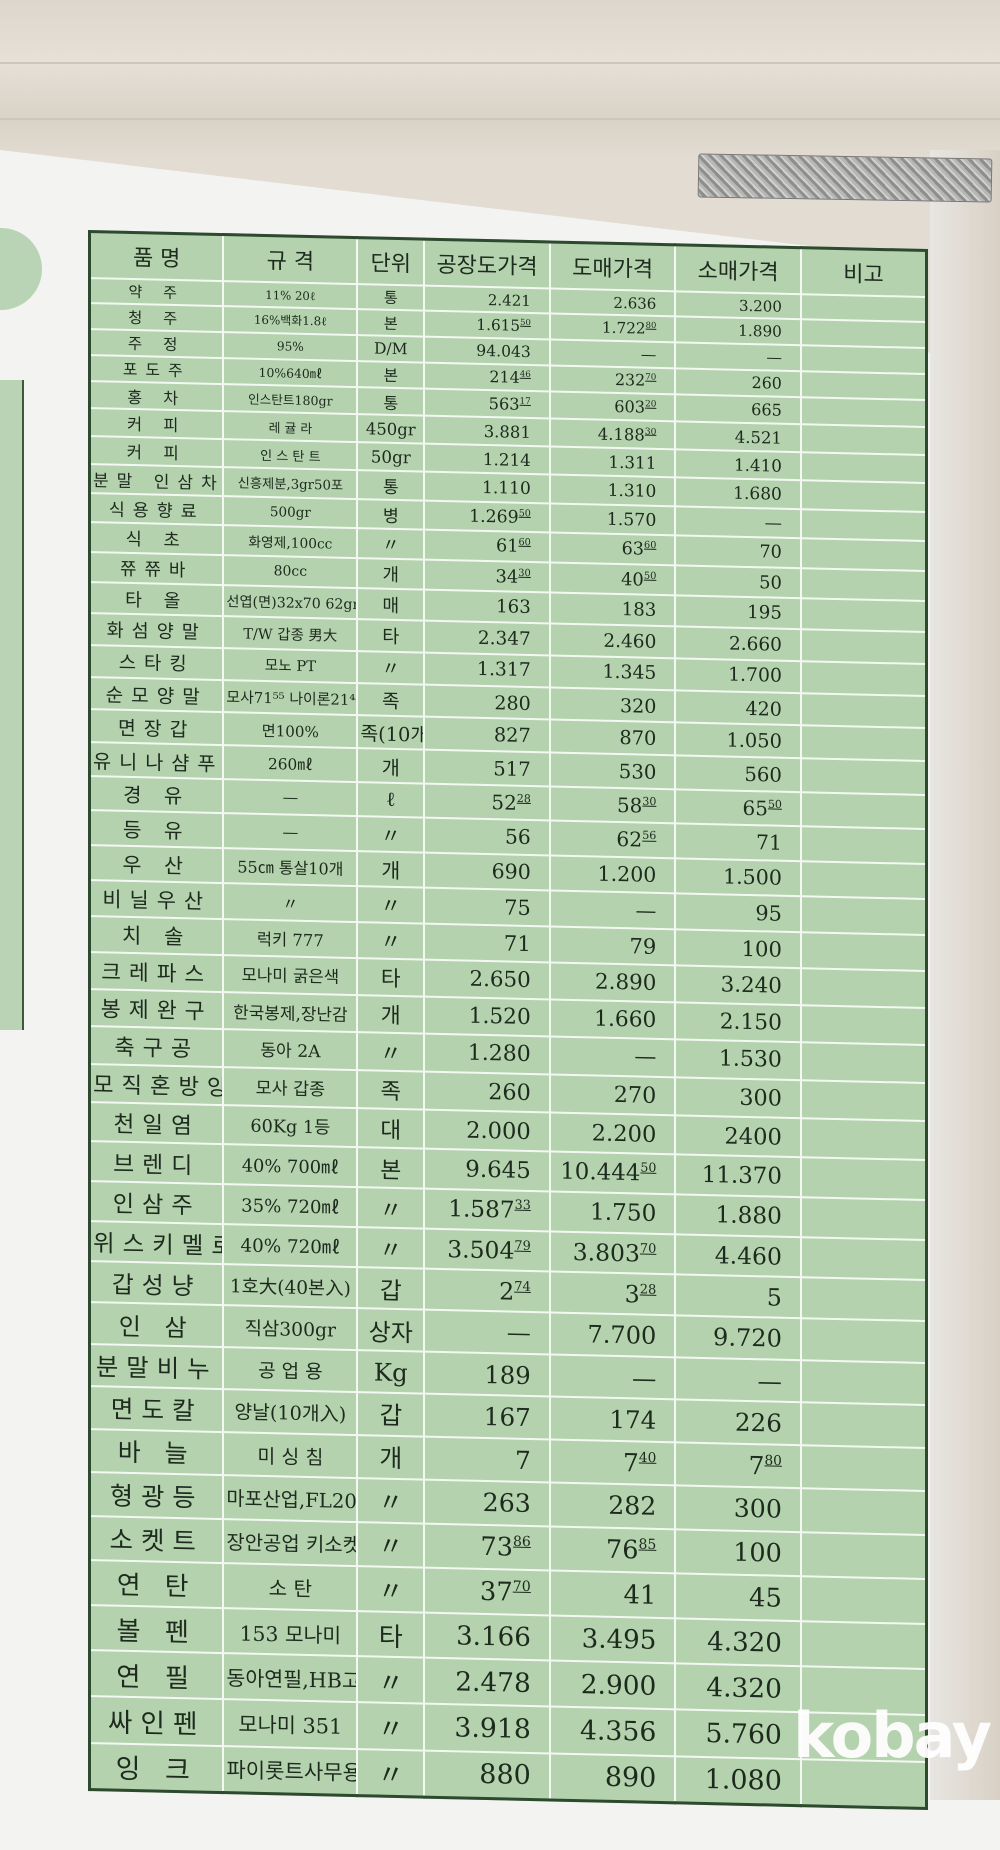 Image resolution: width=1000 pixels, height=1850 pixels. I want to click on retail-price: 11.370, so click(738, 1175).